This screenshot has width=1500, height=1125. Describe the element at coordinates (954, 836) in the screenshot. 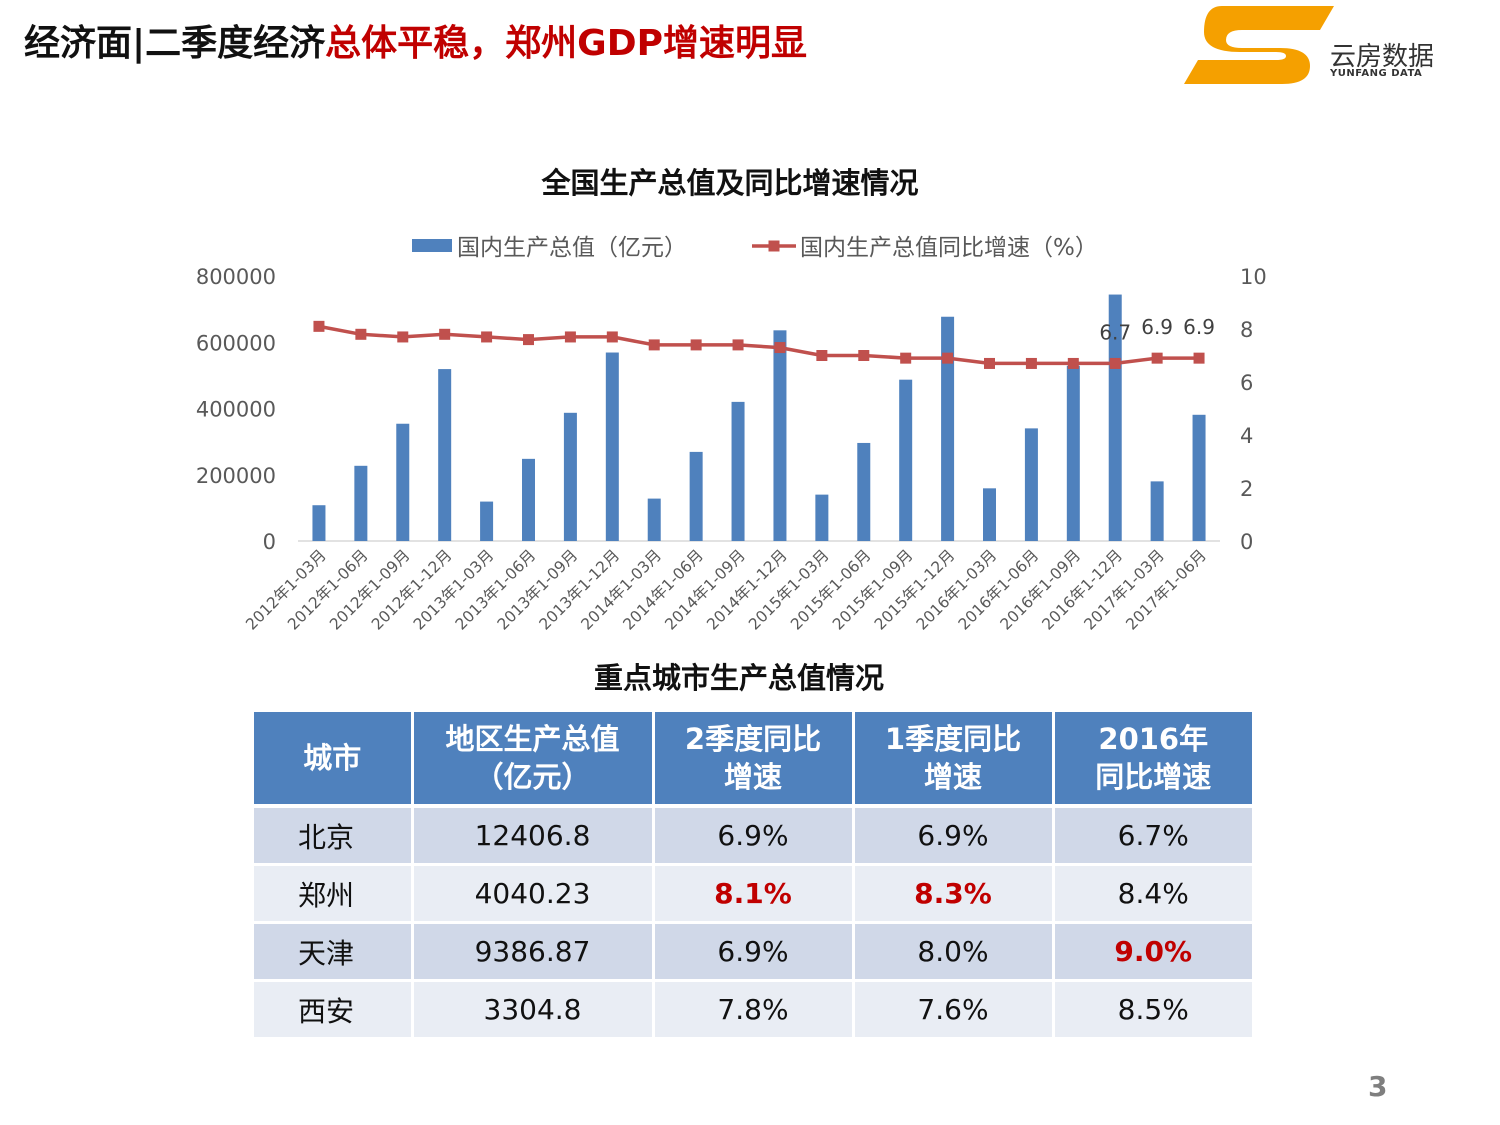

I see `cell-q1: 6.9%` at that location.